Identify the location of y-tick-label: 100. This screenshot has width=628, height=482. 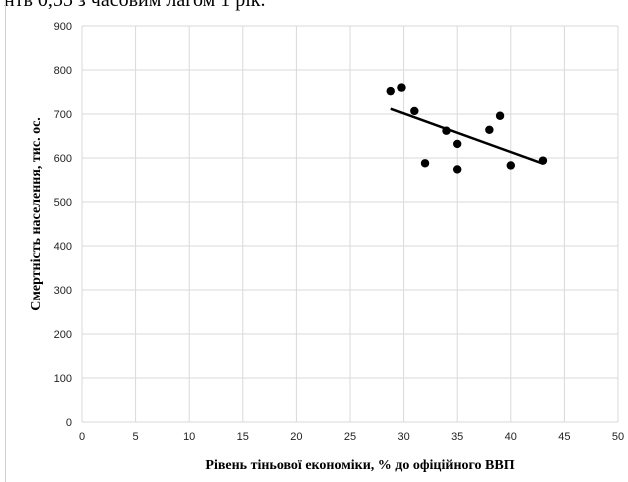
(63, 379).